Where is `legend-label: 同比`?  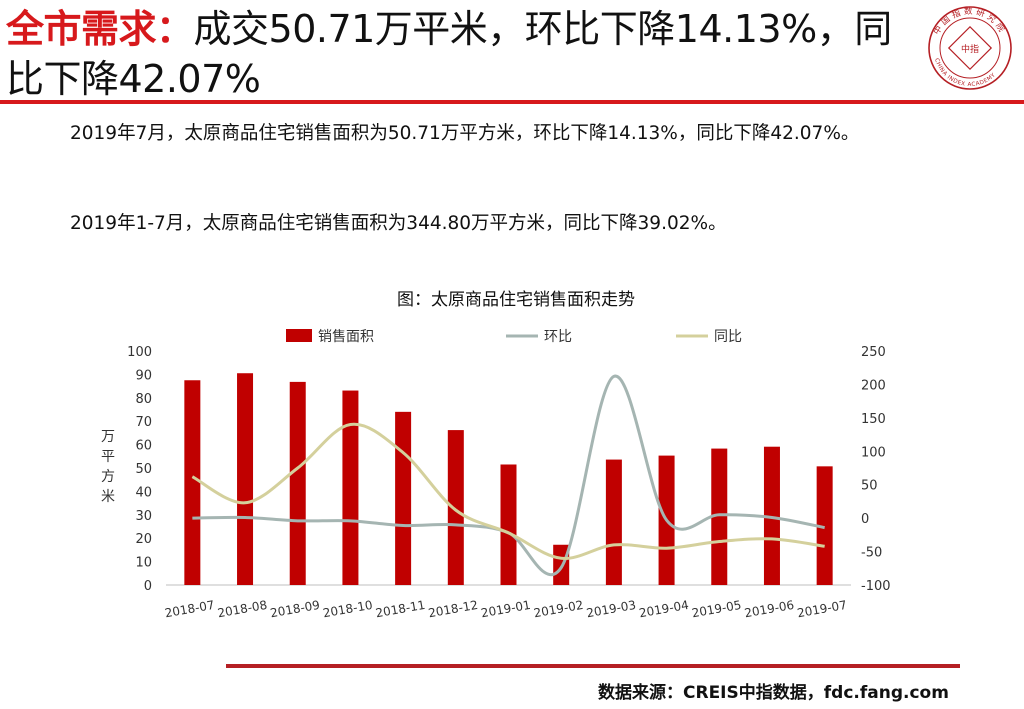 legend-label: 同比 is located at coordinates (728, 337).